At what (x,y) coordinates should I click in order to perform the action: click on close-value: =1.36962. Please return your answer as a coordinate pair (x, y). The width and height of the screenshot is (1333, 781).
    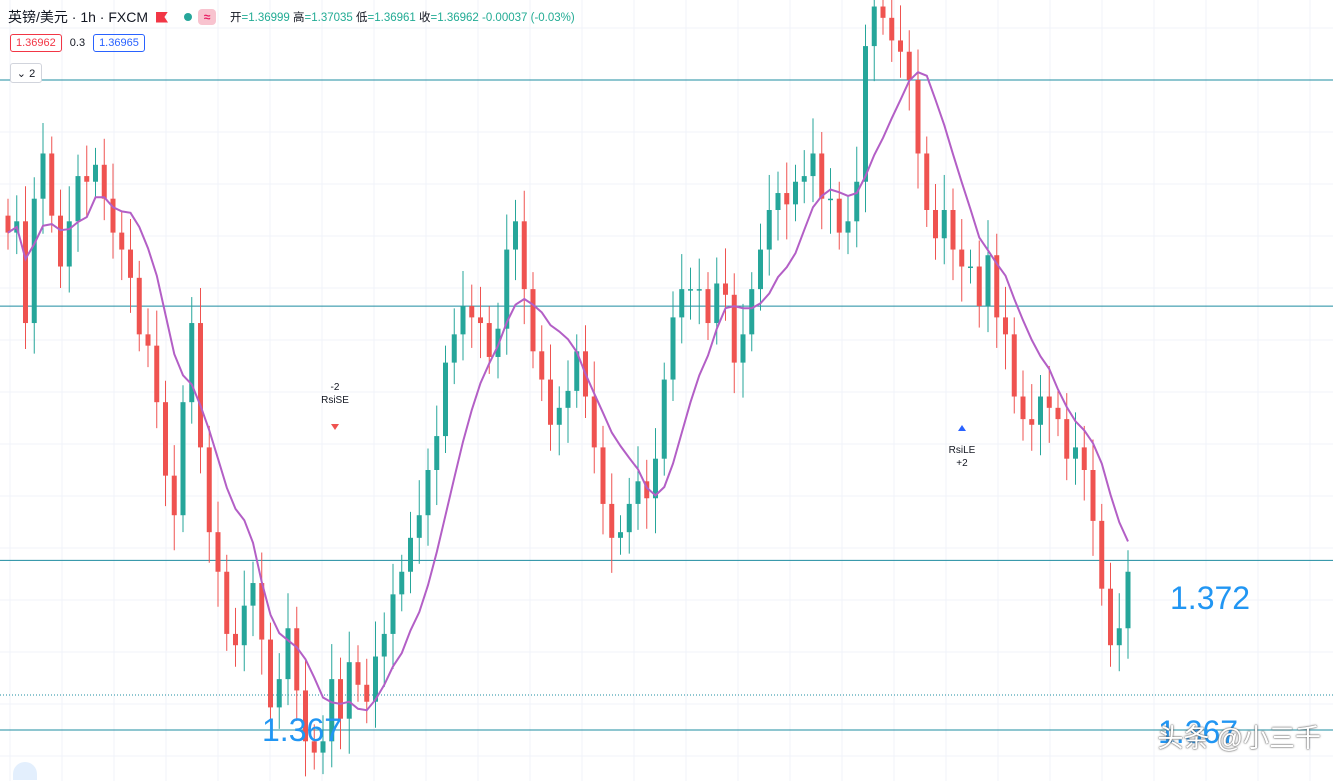
    Looking at the image, I should click on (454, 18).